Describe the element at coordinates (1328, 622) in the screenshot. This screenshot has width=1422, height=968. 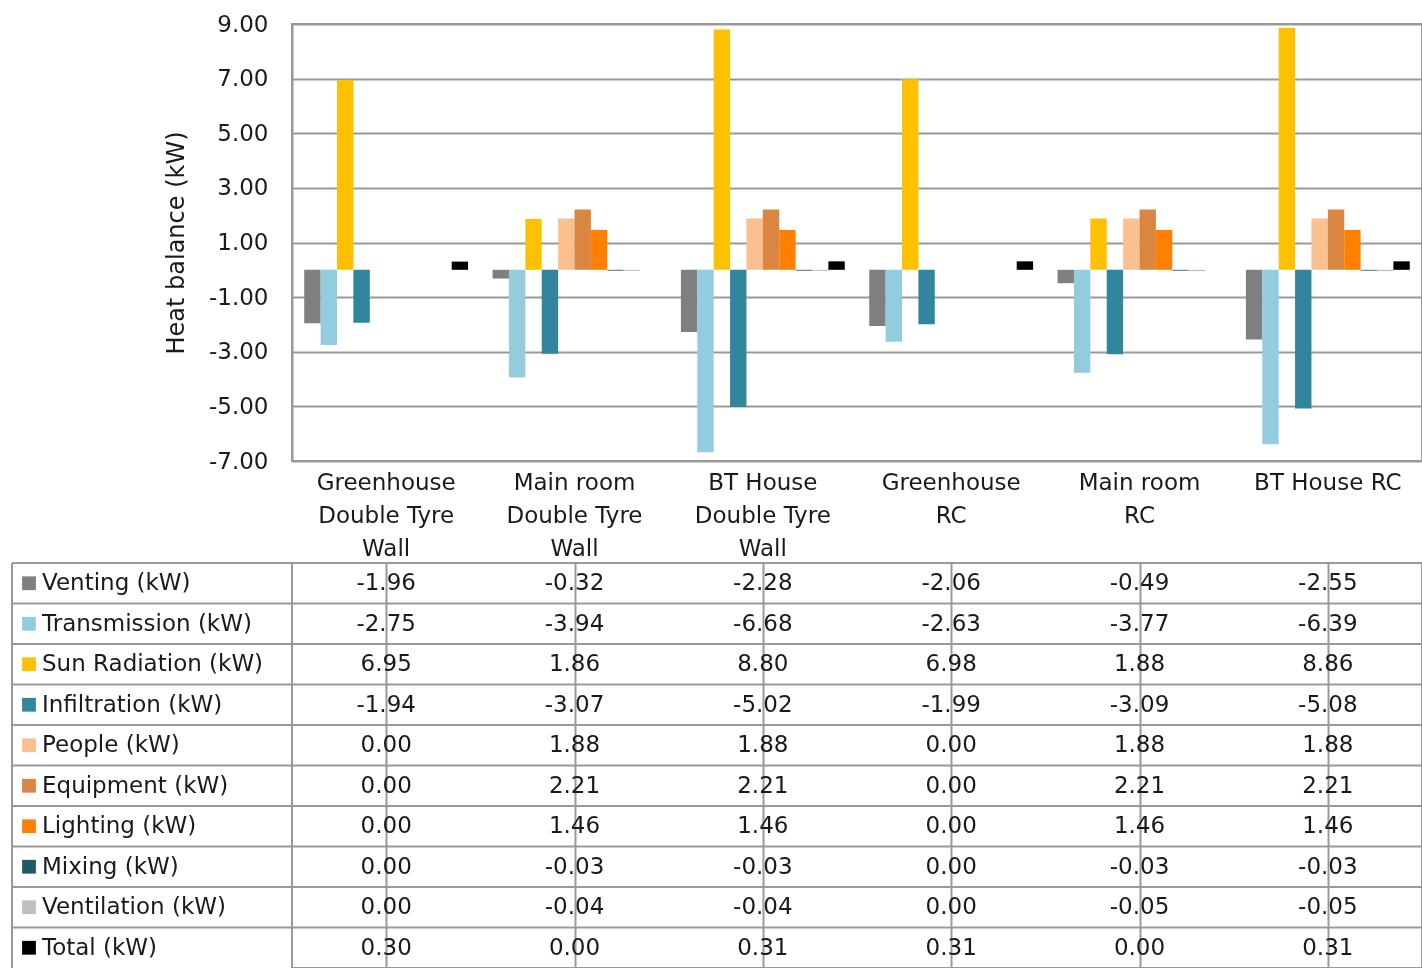
I see `data-label: -6.39` at that location.